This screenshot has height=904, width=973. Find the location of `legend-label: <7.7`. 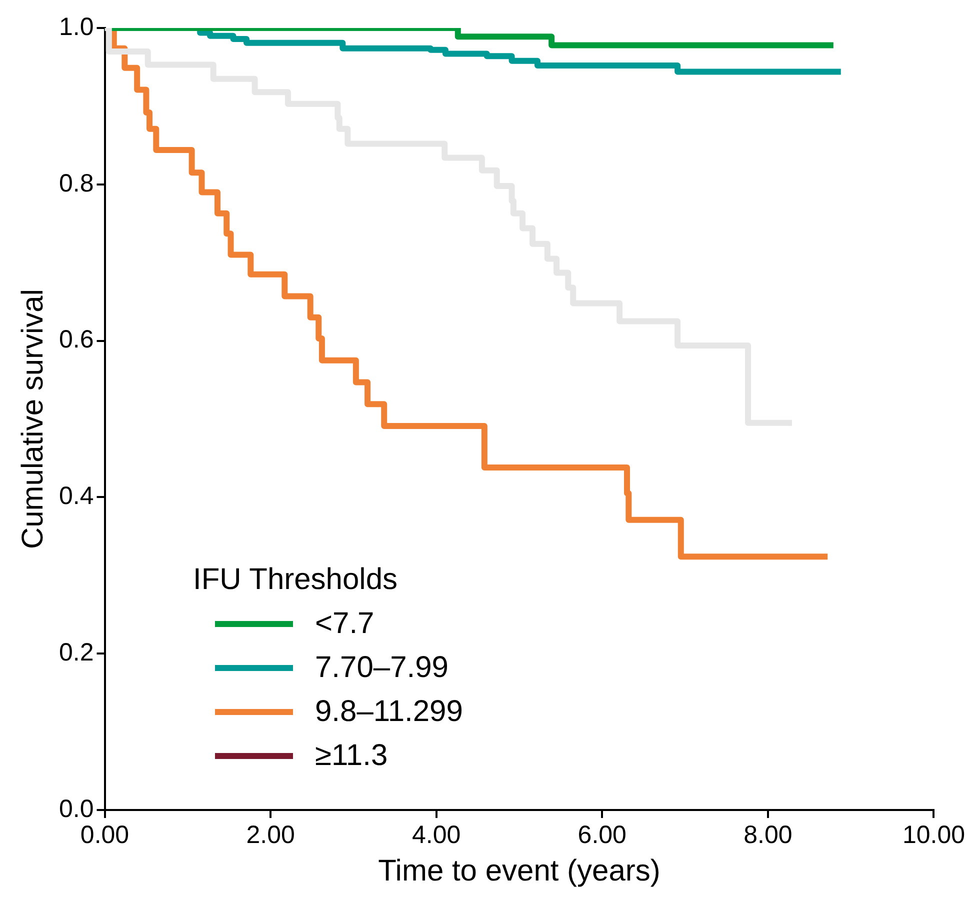

legend-label: <7.7 is located at coordinates (344, 624).